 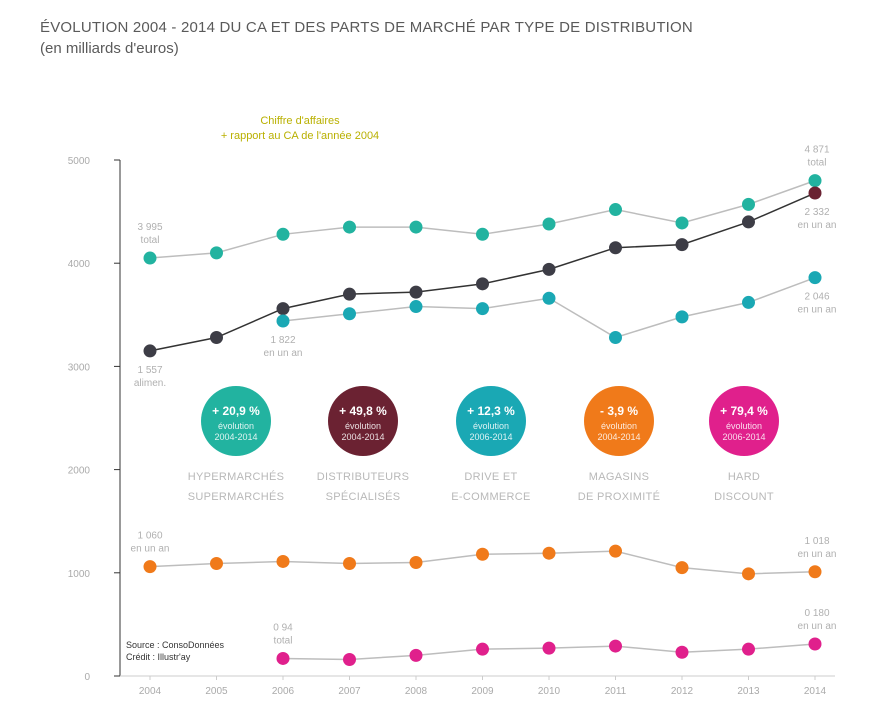 What do you see at coordinates (236, 411) in the screenshot?
I see `bubble-percent: + 20,9 %` at bounding box center [236, 411].